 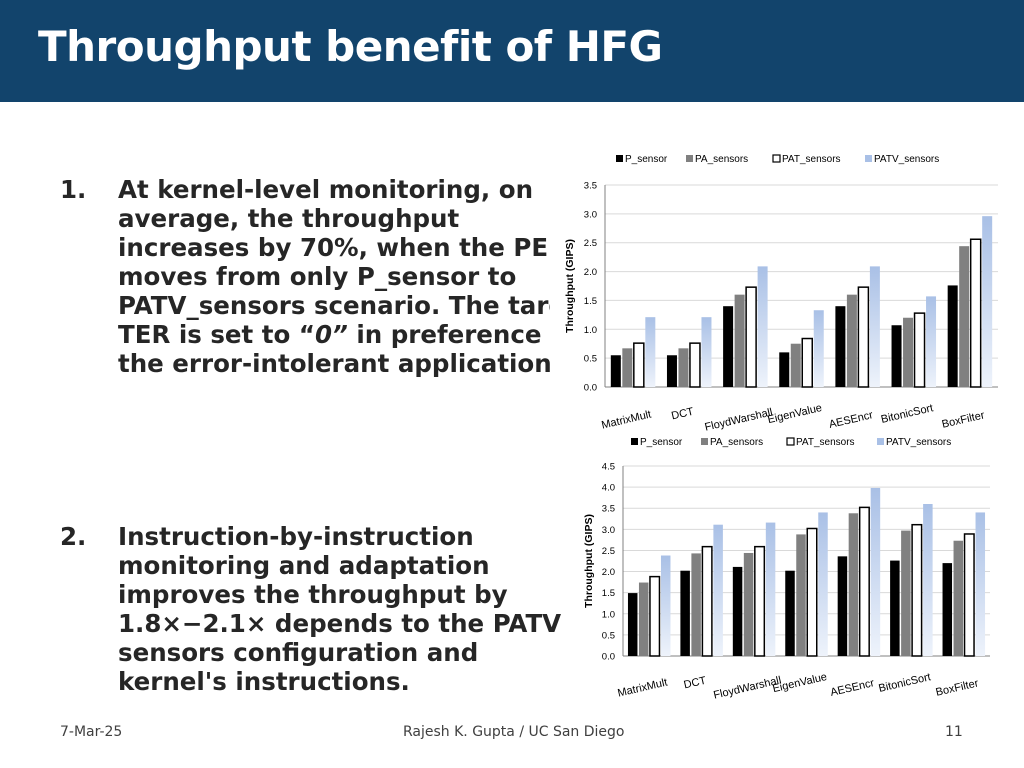 What do you see at coordinates (91, 732) in the screenshot?
I see `footer-date: 7-Mar-25` at bounding box center [91, 732].